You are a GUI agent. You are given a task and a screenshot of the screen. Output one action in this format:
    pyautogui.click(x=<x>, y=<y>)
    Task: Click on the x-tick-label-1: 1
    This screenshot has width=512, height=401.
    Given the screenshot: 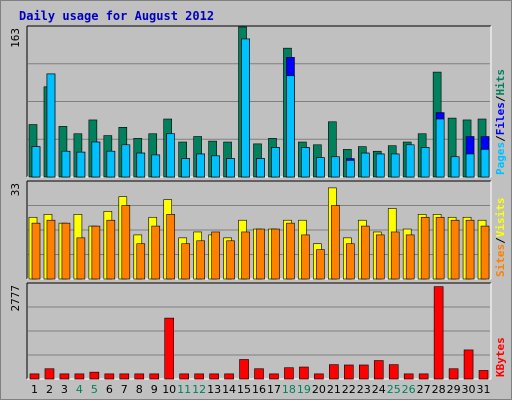 What is the action you would take?
    pyautogui.click(x=34, y=389)
    